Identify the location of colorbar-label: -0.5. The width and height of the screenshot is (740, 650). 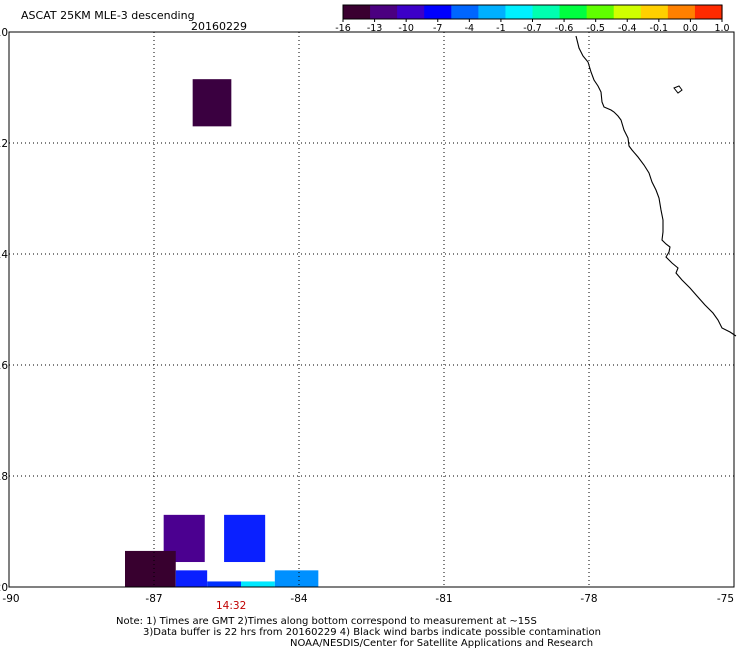
(595, 28).